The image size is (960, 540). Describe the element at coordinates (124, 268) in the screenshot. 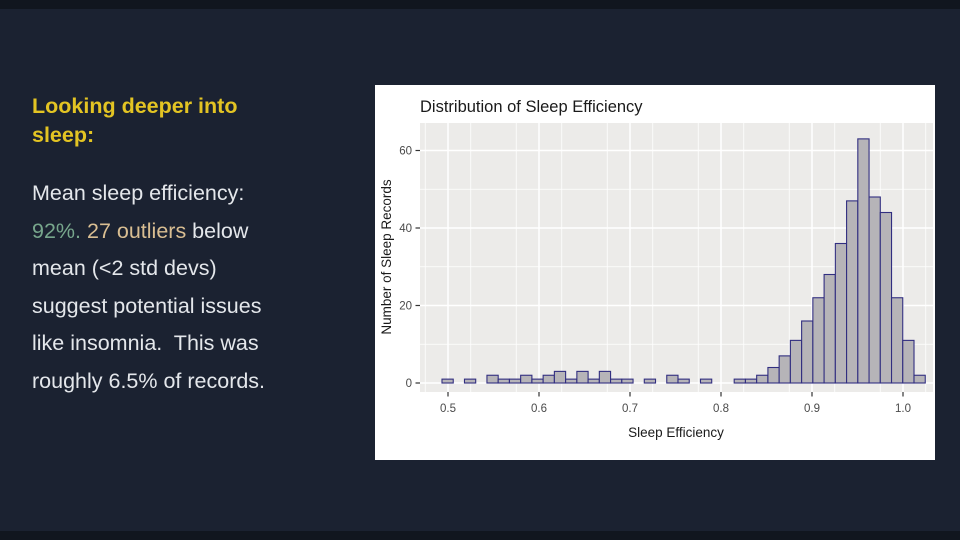

I see `paragraph-segment-body: mean (<2 std devs)` at that location.